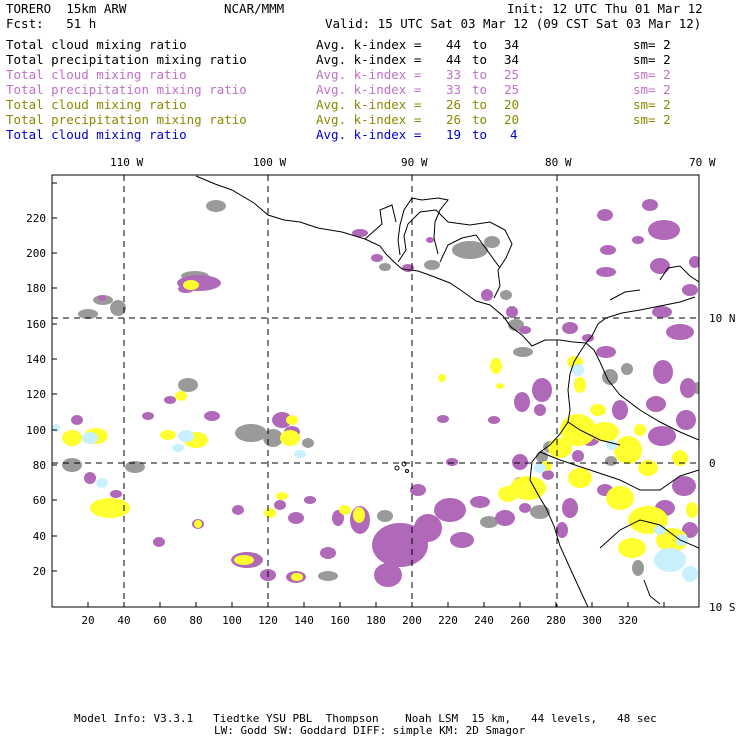 The height and width of the screenshot is (740, 740). I want to click on x-tick-label: 120, so click(268, 620).